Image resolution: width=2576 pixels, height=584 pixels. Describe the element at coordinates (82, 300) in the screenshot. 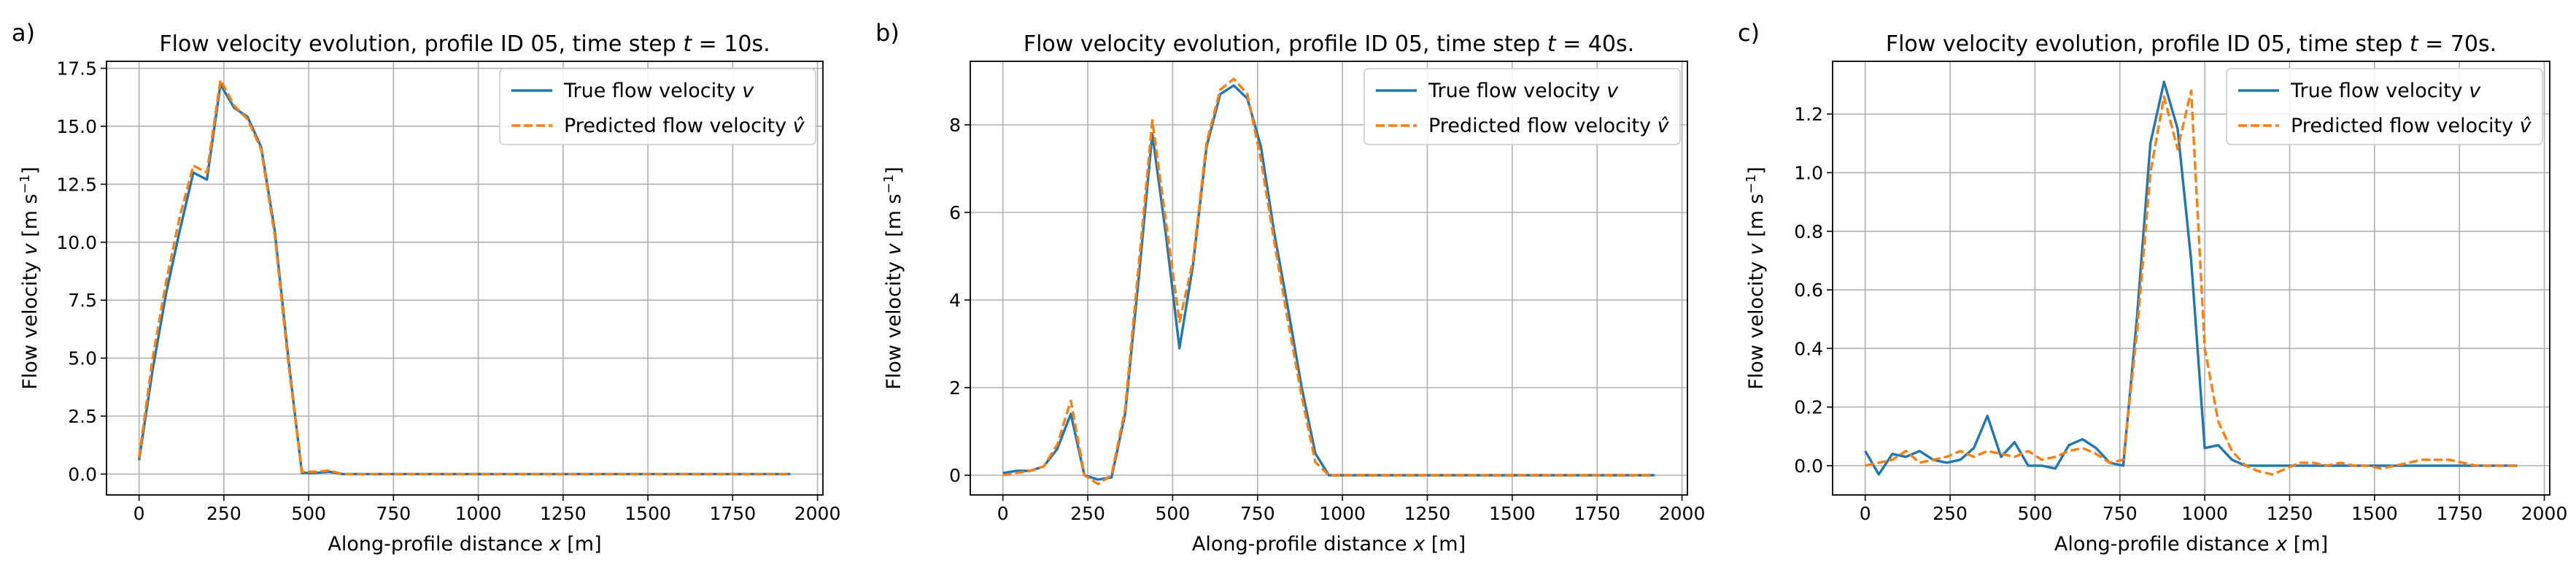

I see `y-tick-label: 7.5` at that location.